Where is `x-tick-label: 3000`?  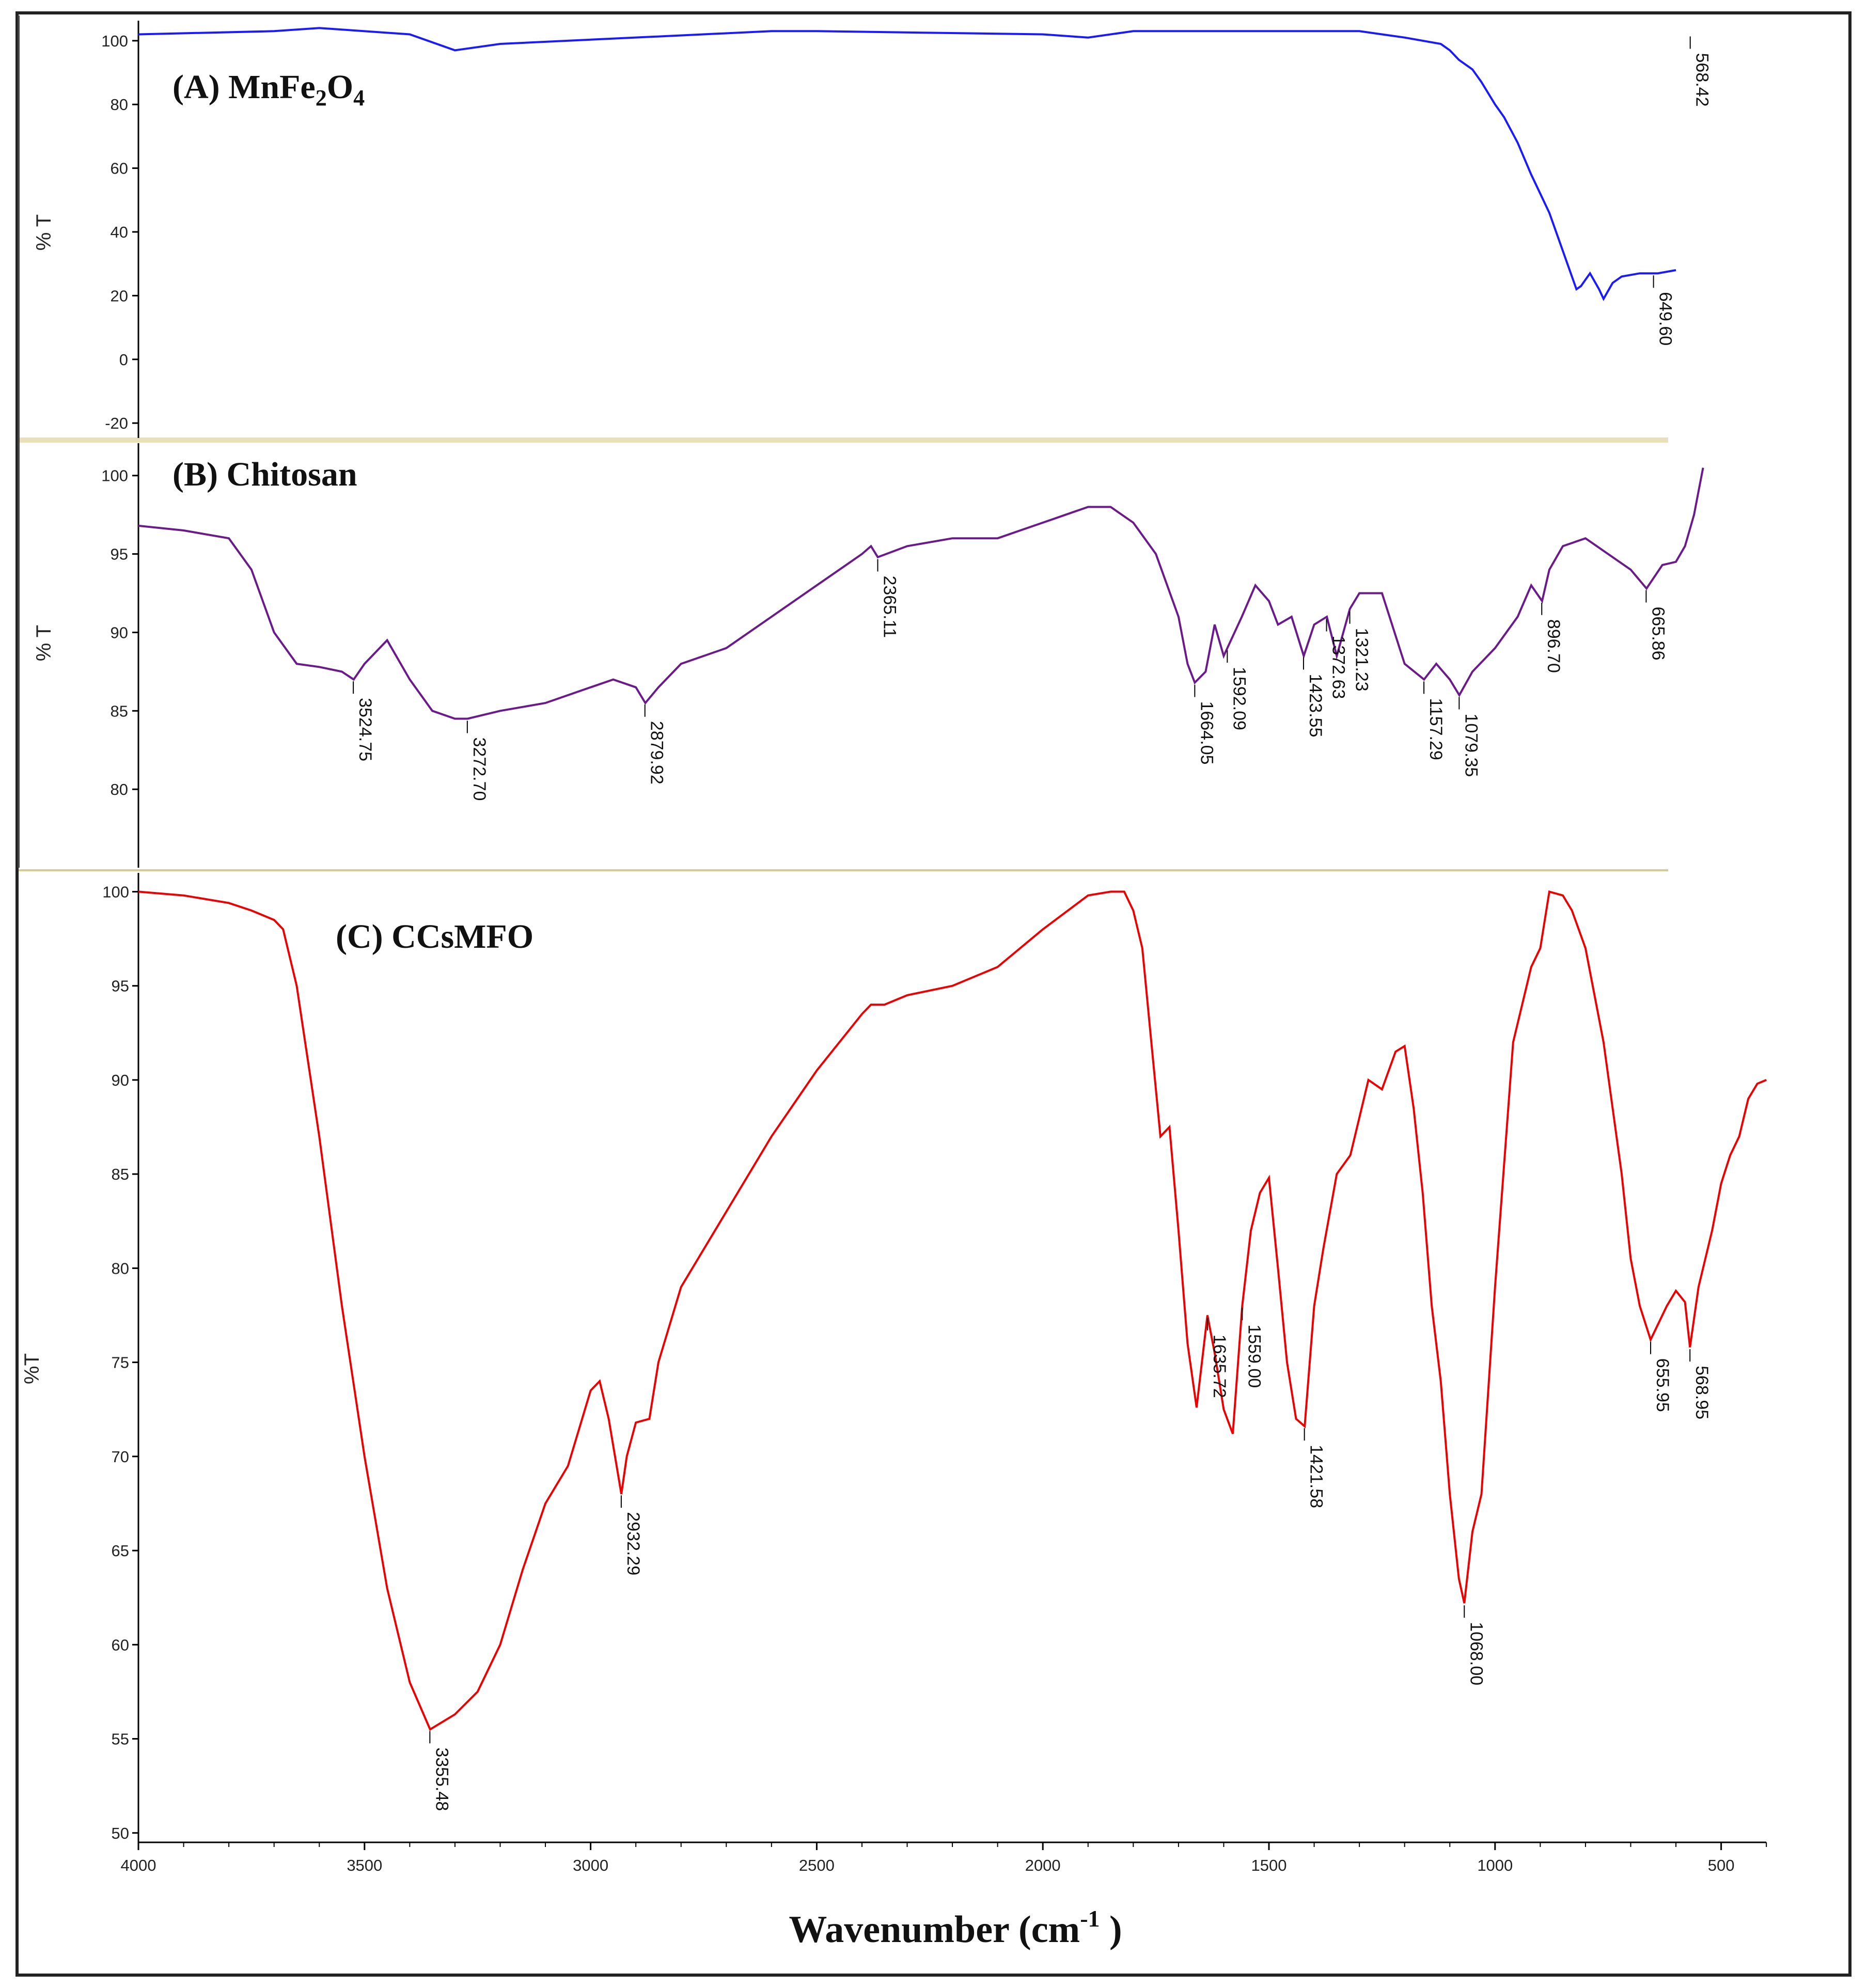
x-tick-label: 3000 is located at coordinates (591, 1865).